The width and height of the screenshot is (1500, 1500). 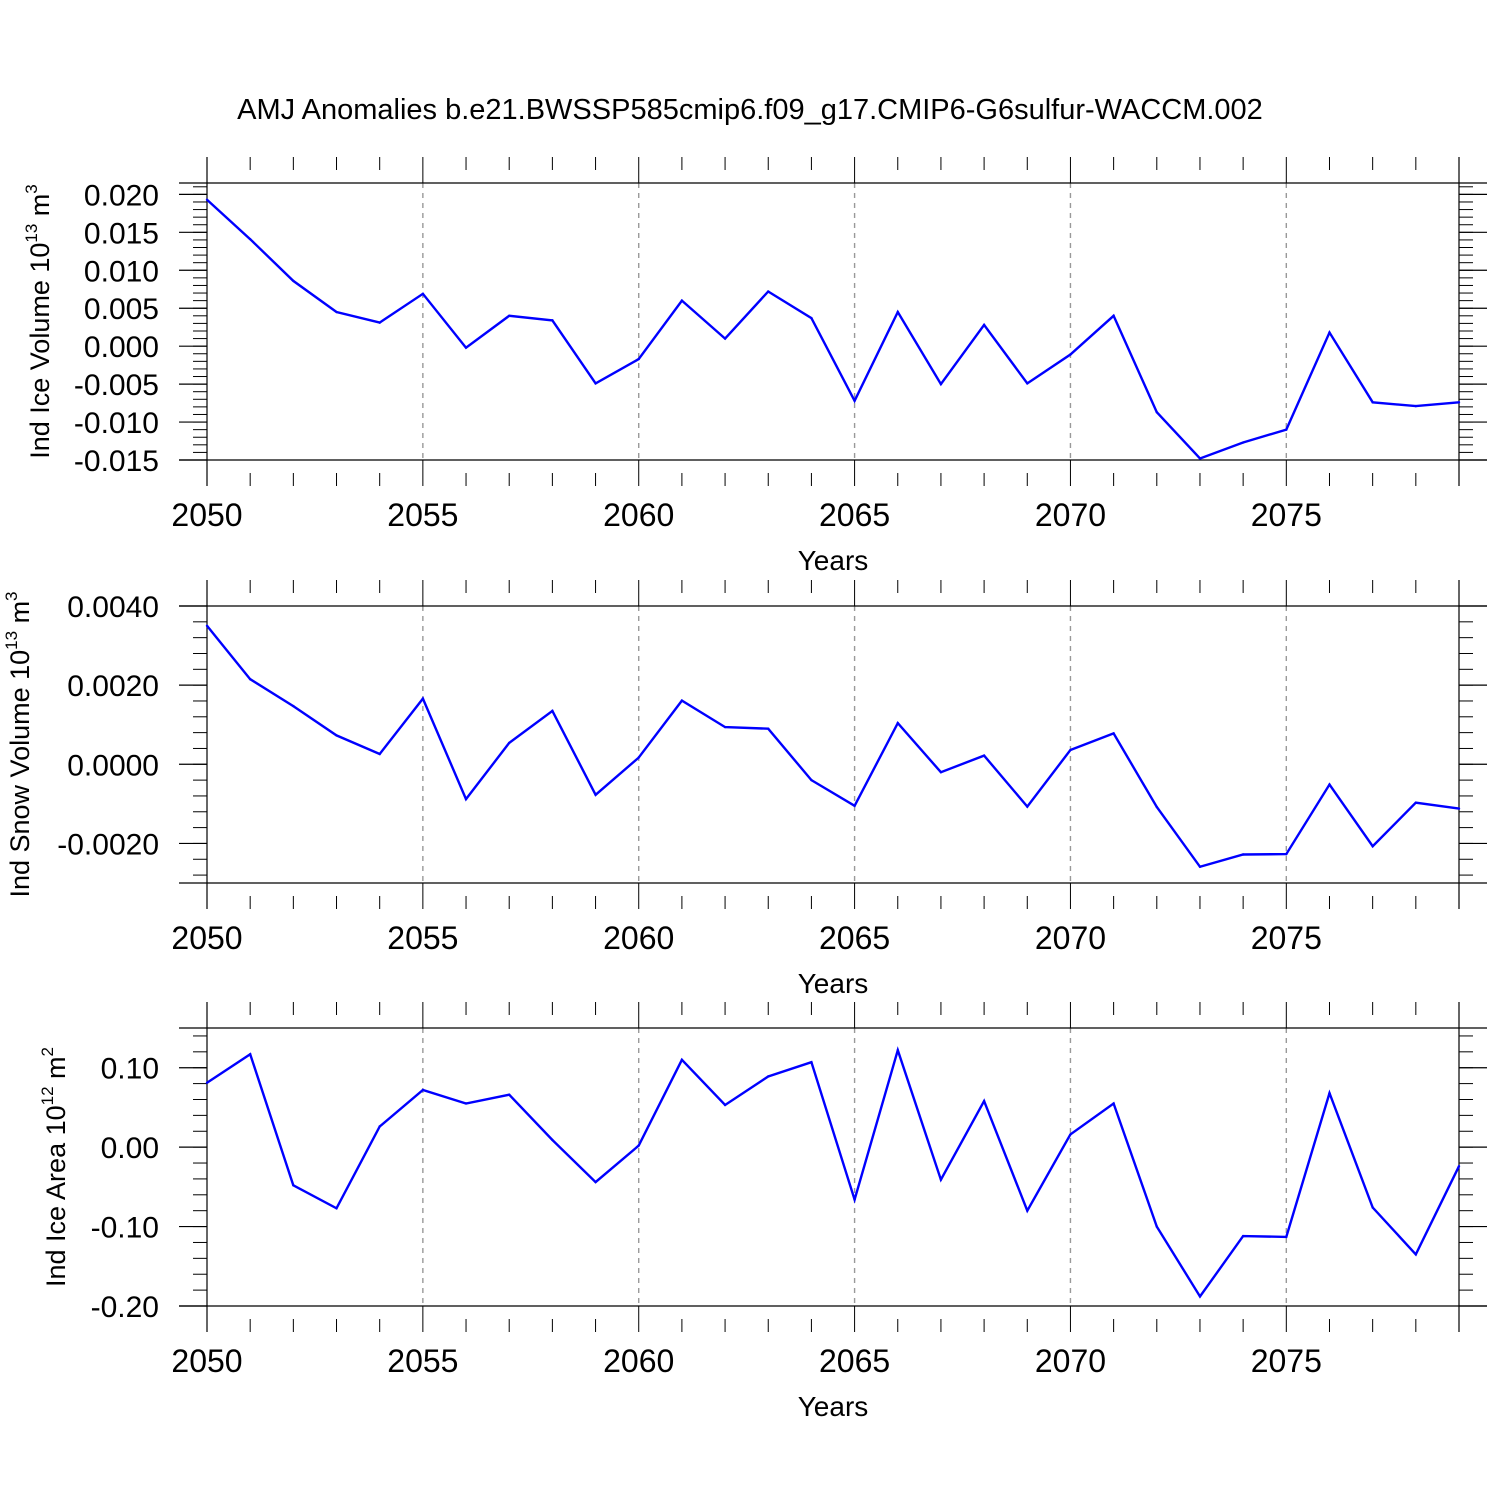 I want to click on ytick-label: 0.005, so click(x=121, y=309).